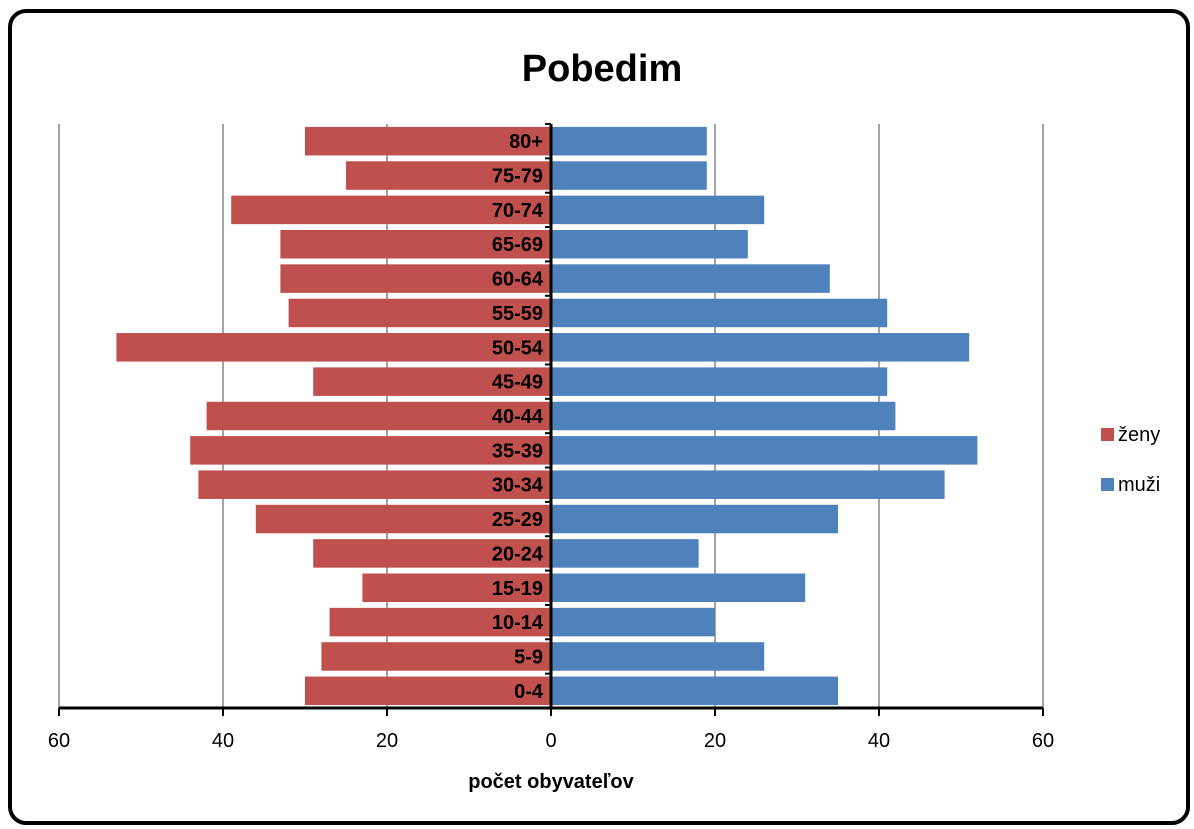 This screenshot has height=829, width=1194. I want to click on category-label: 55-59, so click(517, 314).